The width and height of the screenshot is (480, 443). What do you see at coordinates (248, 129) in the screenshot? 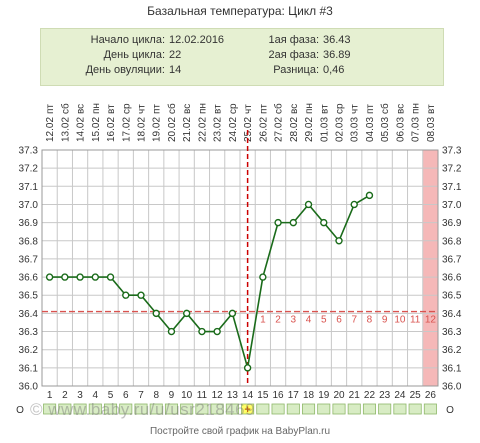
I see `date-label: 25.02` at bounding box center [248, 129].